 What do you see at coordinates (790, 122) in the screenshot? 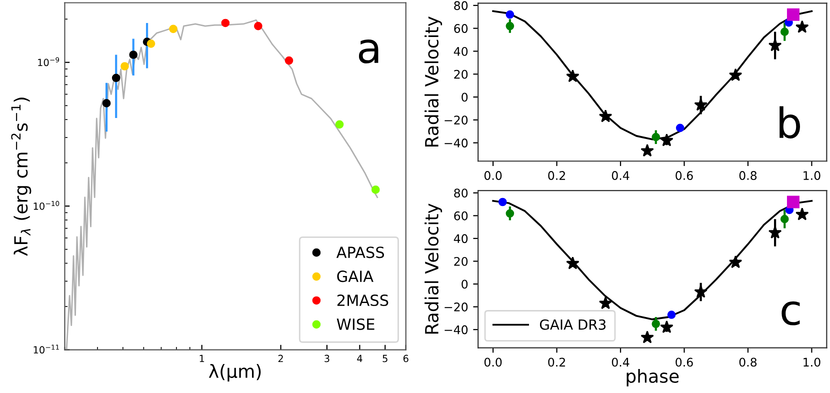
I see `annotation: b` at bounding box center [790, 122].